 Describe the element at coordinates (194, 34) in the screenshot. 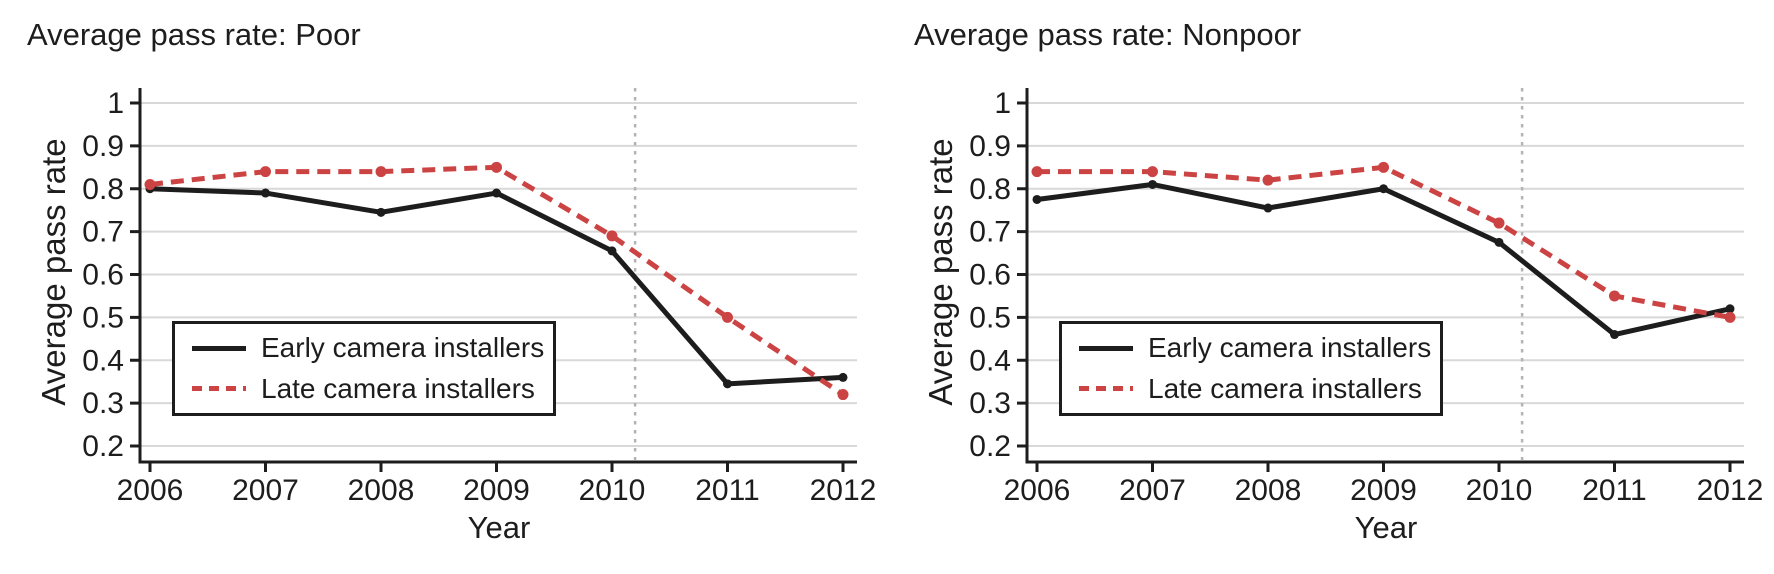

I see `chart-title: Average pass rate: Poor` at that location.